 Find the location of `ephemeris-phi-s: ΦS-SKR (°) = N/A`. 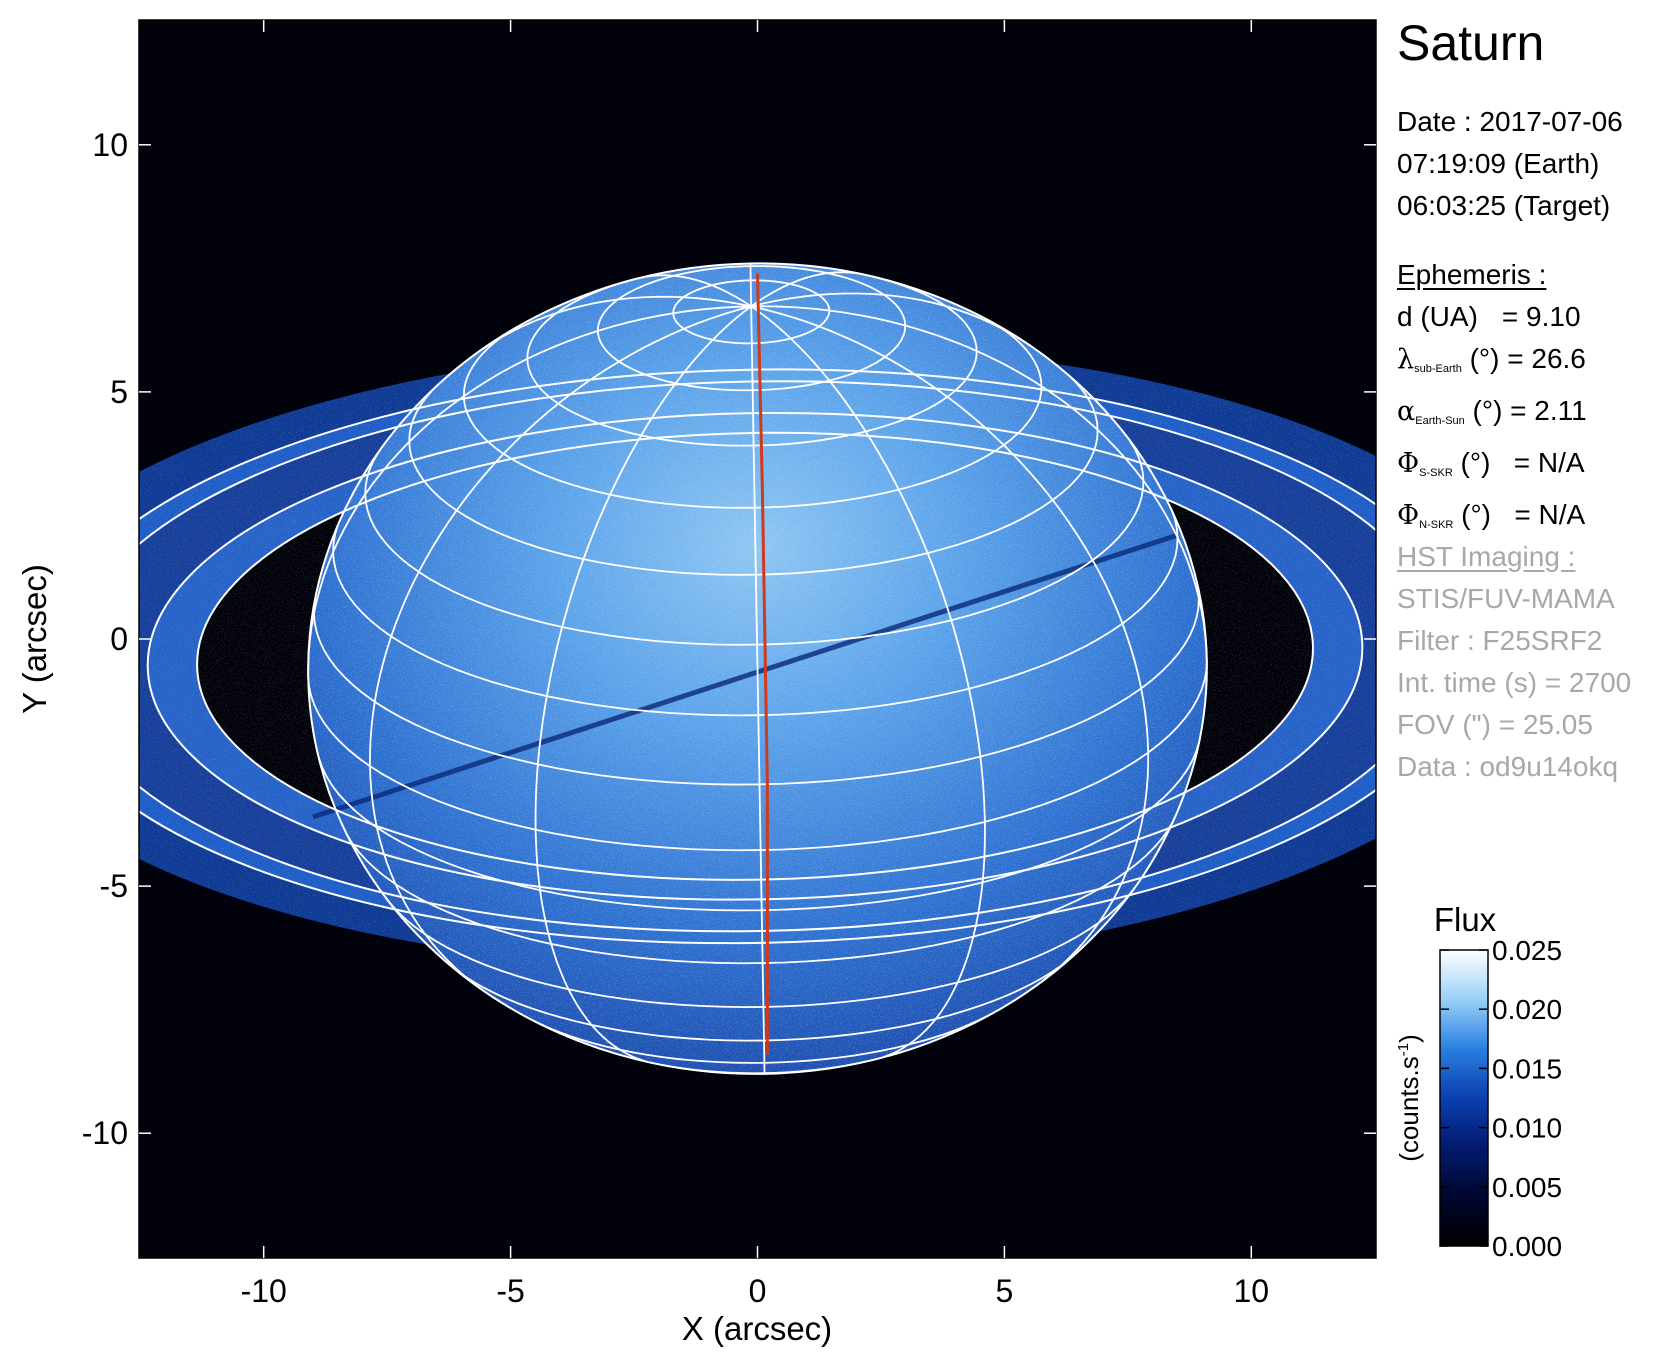

ephemeris-phi-s: ΦS-SKR (°) = N/A is located at coordinates (1491, 463).